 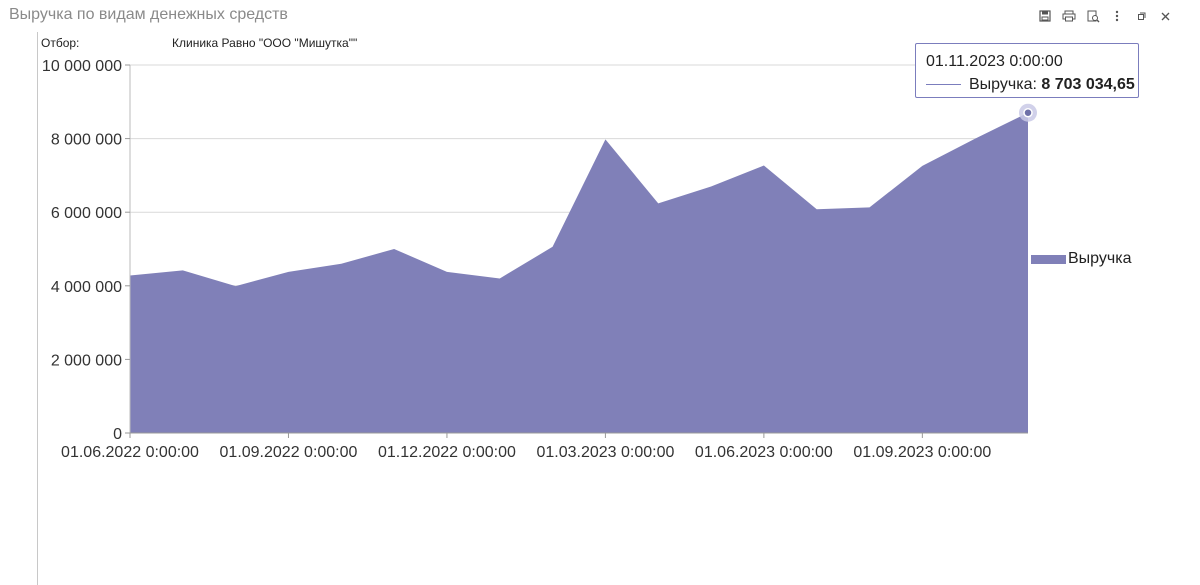 What do you see at coordinates (922, 452) in the screenshot?
I see `x-tick-label: 01.09.2023 0:00:00` at bounding box center [922, 452].